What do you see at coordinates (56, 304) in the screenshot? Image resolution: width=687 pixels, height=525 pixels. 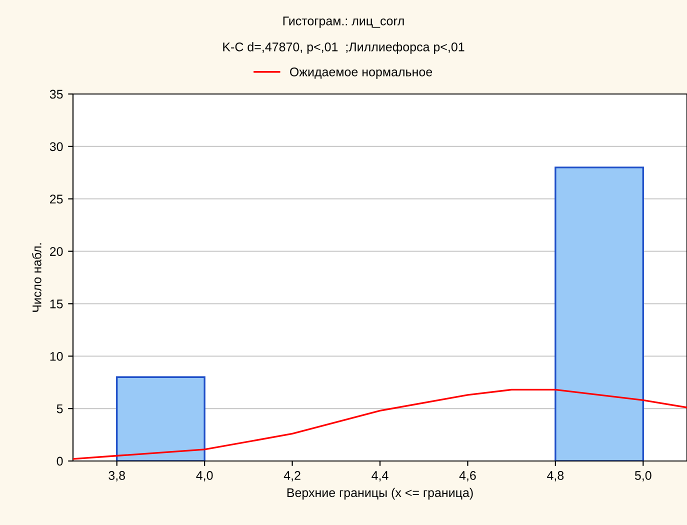 I see `y-tick-label: 15` at bounding box center [56, 304].